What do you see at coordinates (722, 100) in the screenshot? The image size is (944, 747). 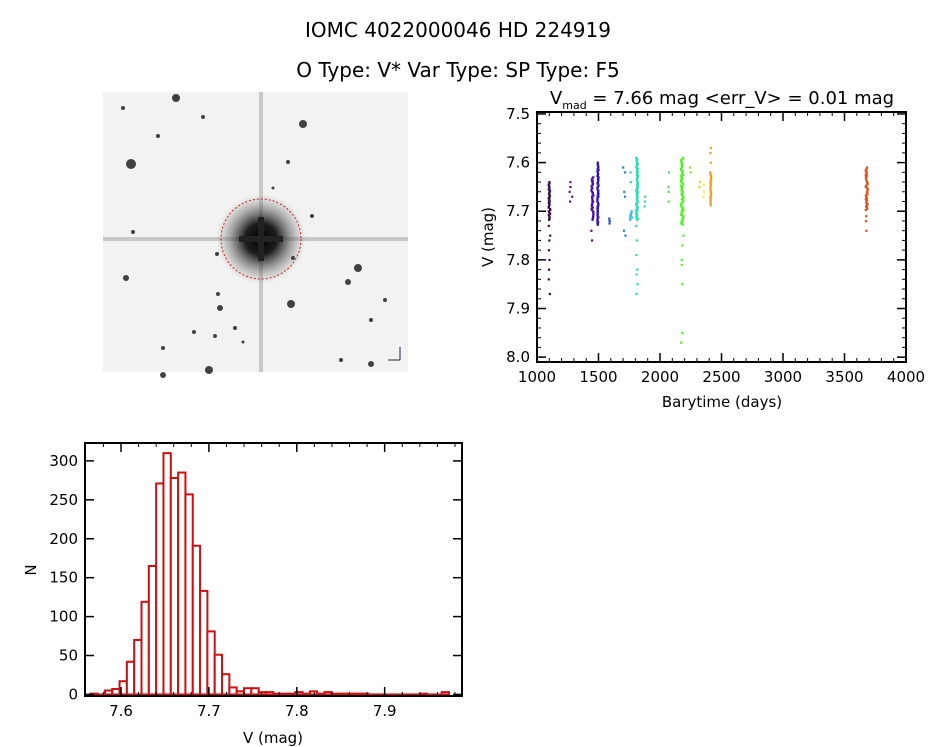 I see `light-curve-title: Vmad = 7.66 mag <err_V> = 0.01 mag` at bounding box center [722, 100].